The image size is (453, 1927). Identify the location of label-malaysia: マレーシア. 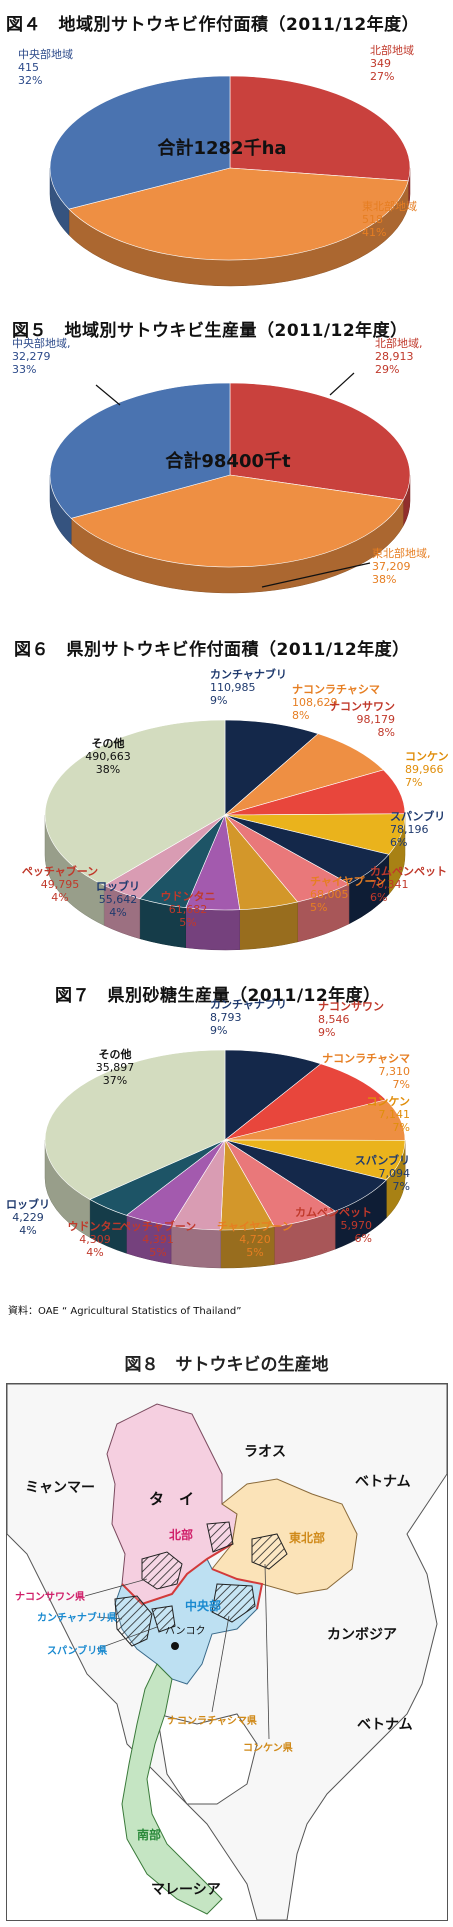
(186, 1890).